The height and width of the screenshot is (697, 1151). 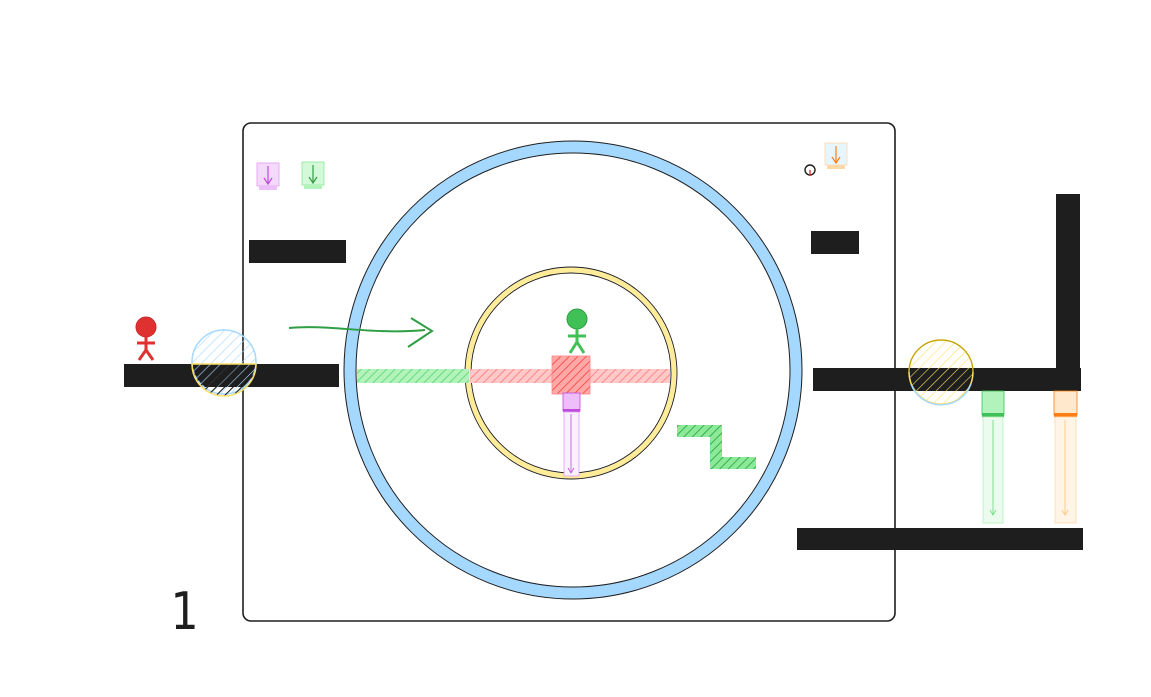 I want to click on purple-gate, so click(x=571, y=434).